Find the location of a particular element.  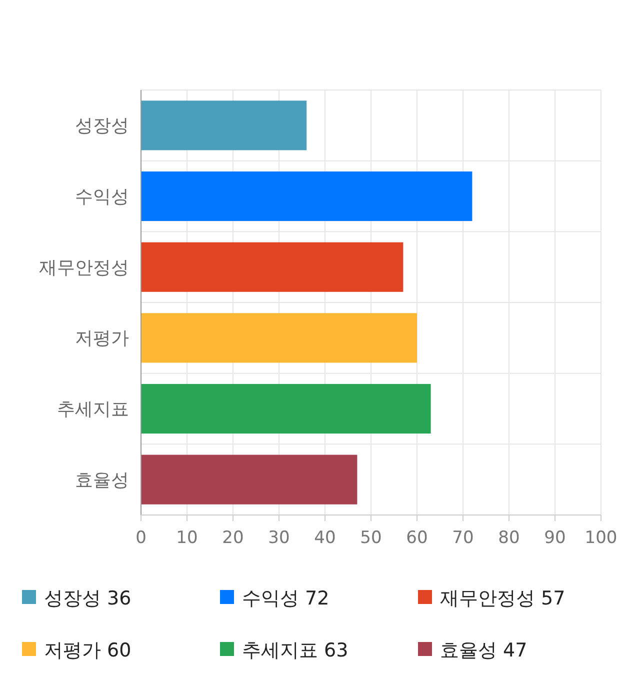

y-tick-label: 수익성 is located at coordinates (102, 197).